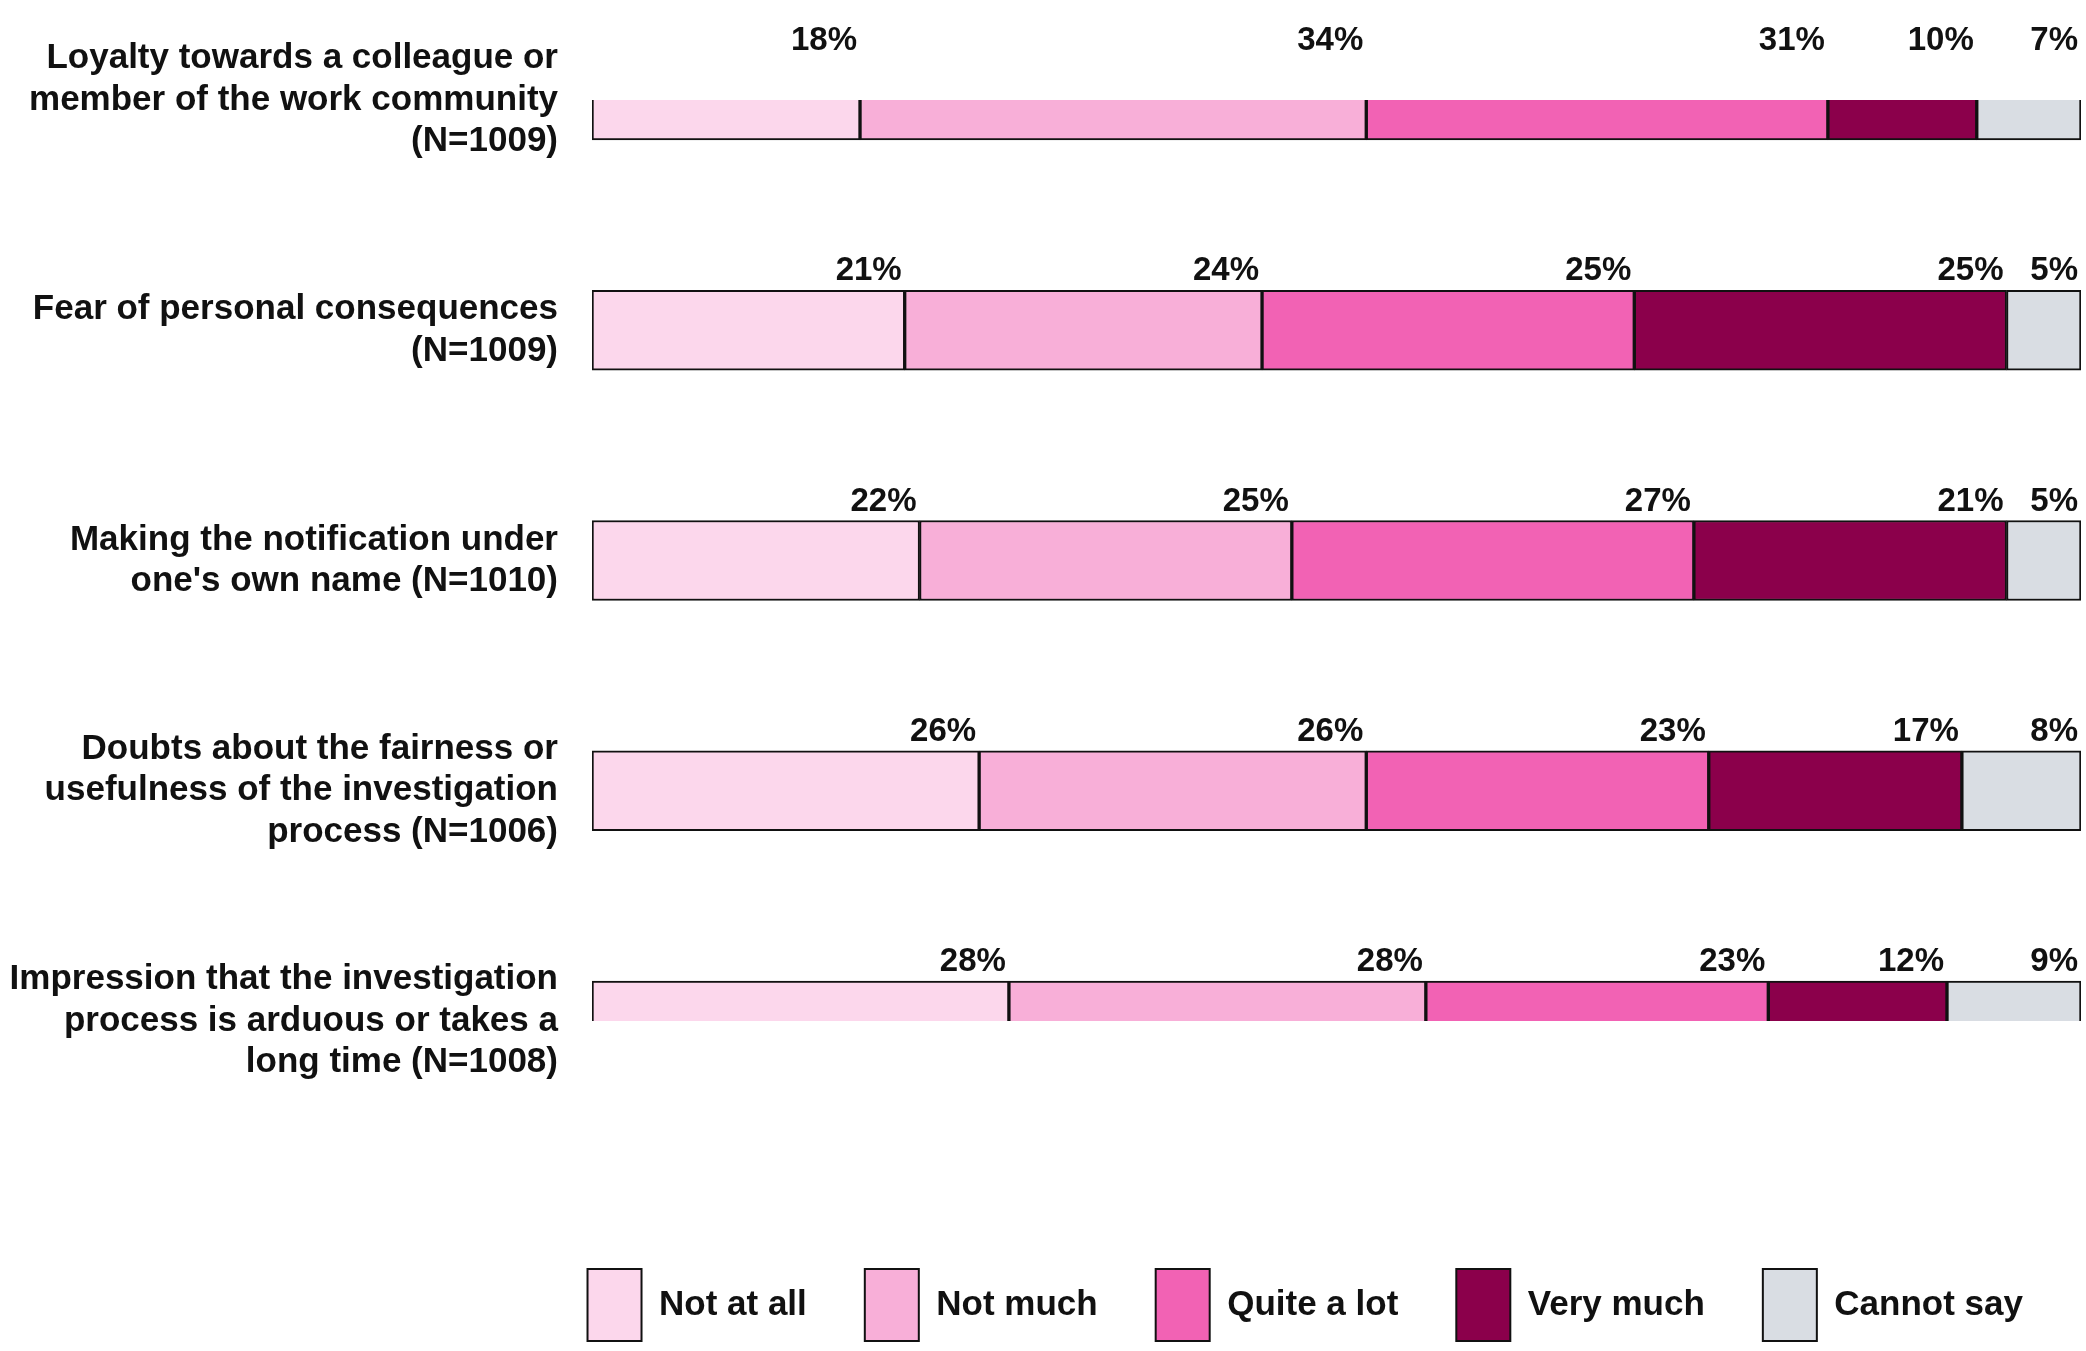 This screenshot has height=1351, width=2086. I want to click on data-label: 7%, so click(2054, 38).